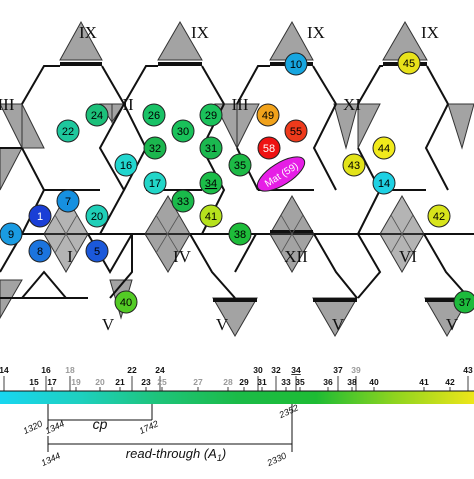 Image resolution: width=474 pixels, height=479 pixels. Describe the element at coordinates (154, 116) in the screenshot. I see `marker-label: 26` at that location.